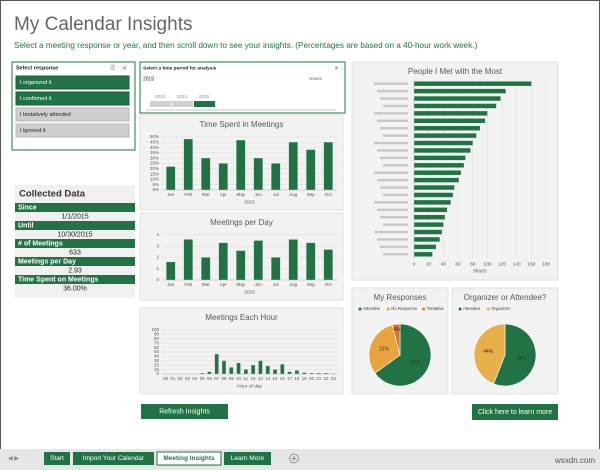 The height and width of the screenshot is (470, 600). What do you see at coordinates (315, 78) in the screenshot?
I see `timeline-unit: YEARS` at bounding box center [315, 78].